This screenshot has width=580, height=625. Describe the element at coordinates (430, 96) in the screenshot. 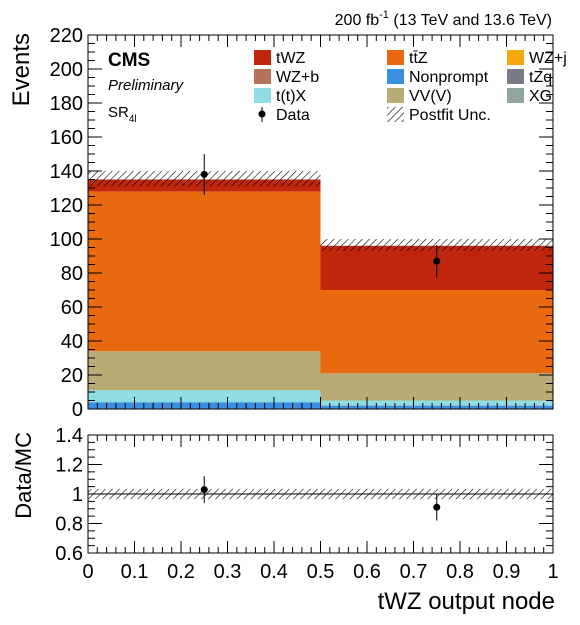

I see `legend-label-vvv: VV(V)` at that location.